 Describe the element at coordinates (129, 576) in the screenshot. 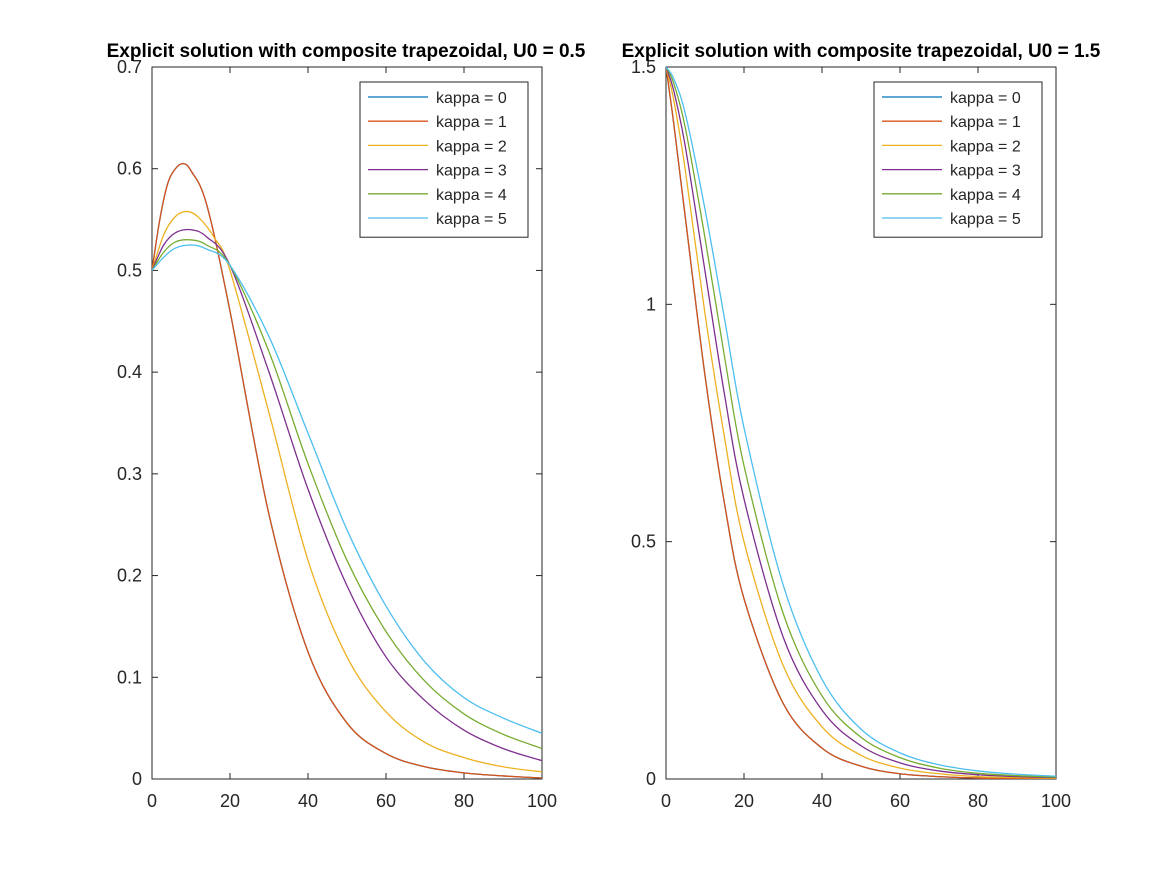

I see `y-tick-label: 0.2` at that location.